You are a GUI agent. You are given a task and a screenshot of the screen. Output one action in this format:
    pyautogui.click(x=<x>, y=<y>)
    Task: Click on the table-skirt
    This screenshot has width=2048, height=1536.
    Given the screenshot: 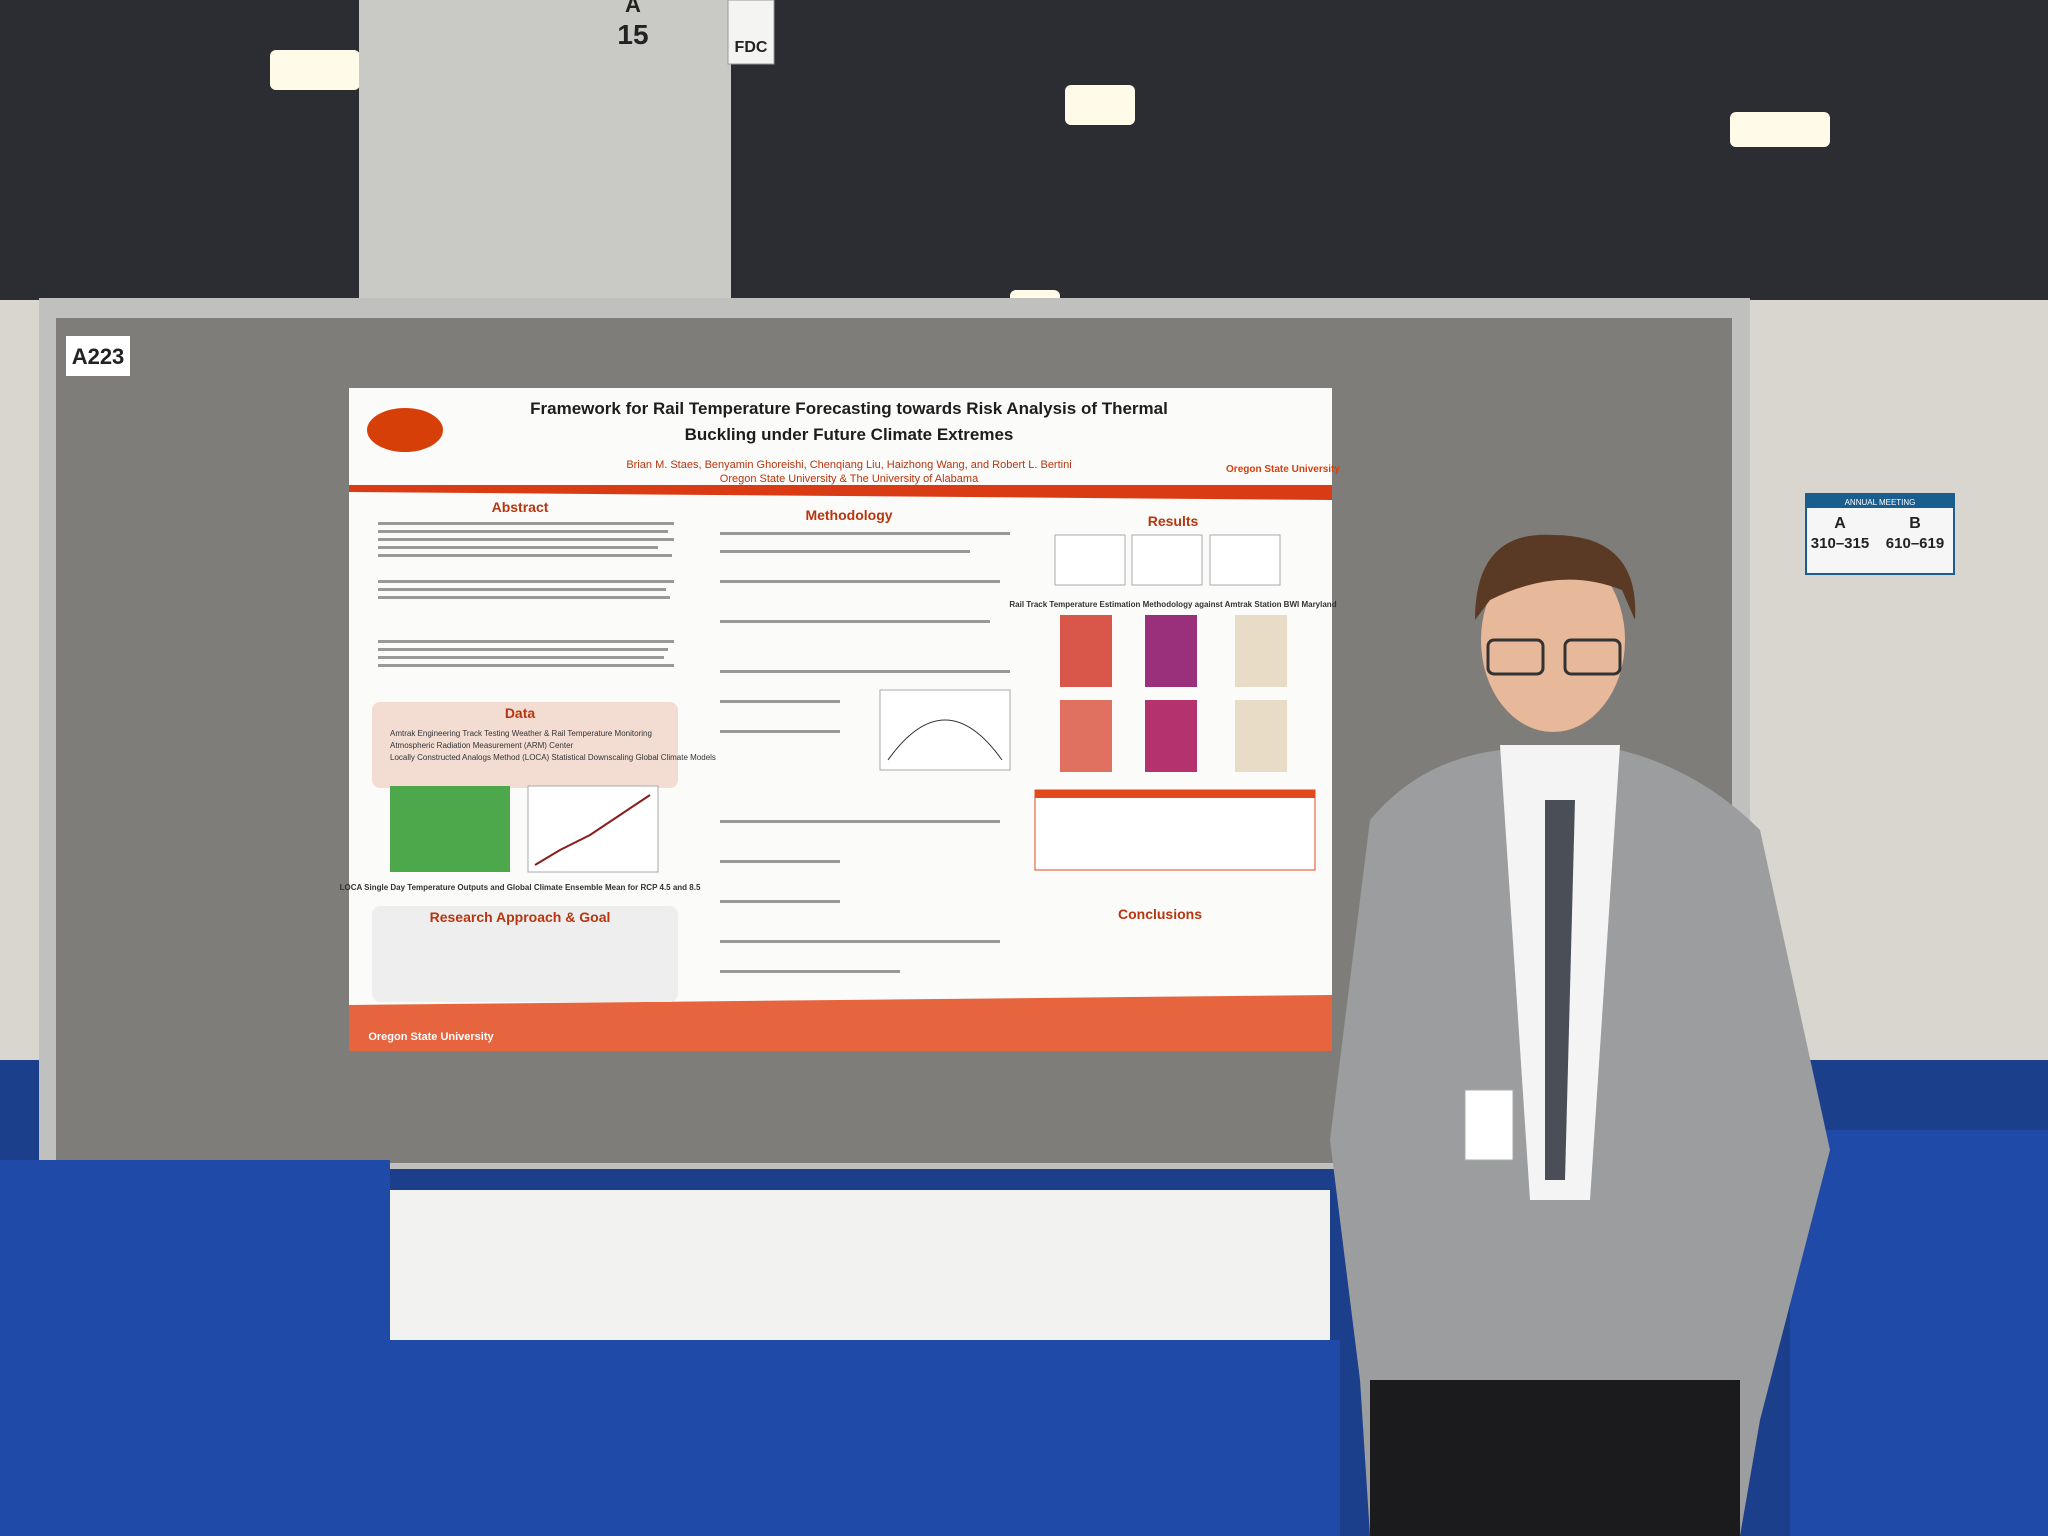 What is the action you would take?
    pyautogui.click(x=820, y=1438)
    